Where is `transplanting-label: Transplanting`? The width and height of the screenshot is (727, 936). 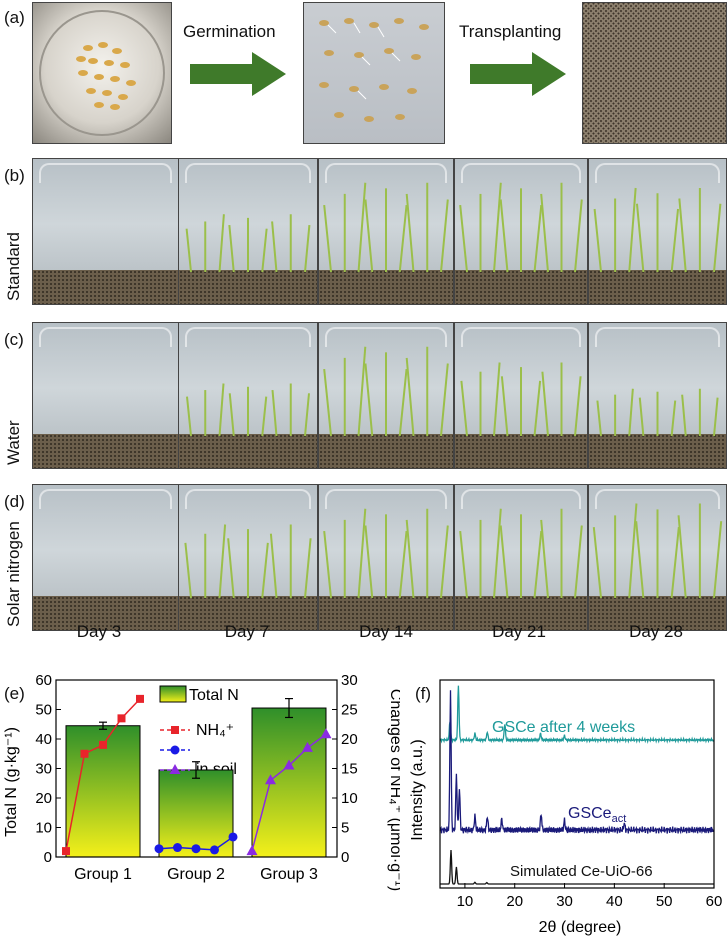
transplanting-label: Transplanting is located at coordinates (510, 31).